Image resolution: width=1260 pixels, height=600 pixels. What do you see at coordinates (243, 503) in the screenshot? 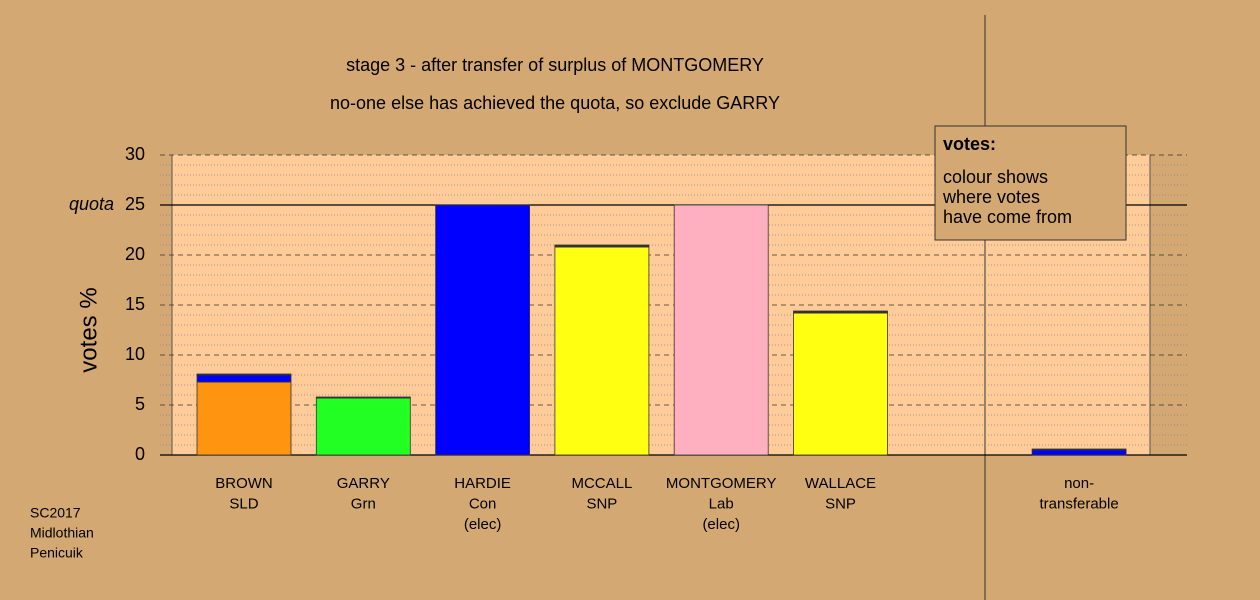
I see `x-tick-label: SLD` at bounding box center [243, 503].